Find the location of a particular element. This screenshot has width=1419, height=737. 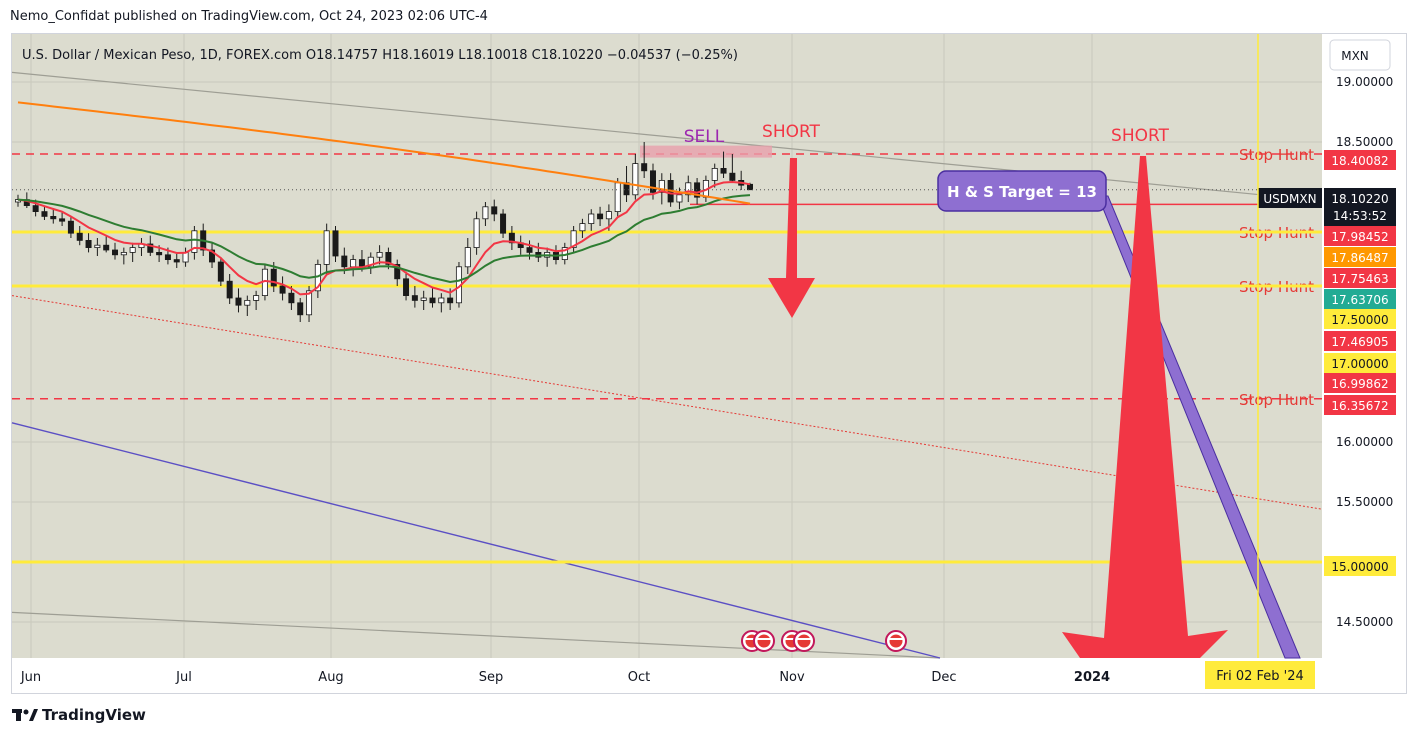

price-tag-value: 16.35672 is located at coordinates (1359, 406).